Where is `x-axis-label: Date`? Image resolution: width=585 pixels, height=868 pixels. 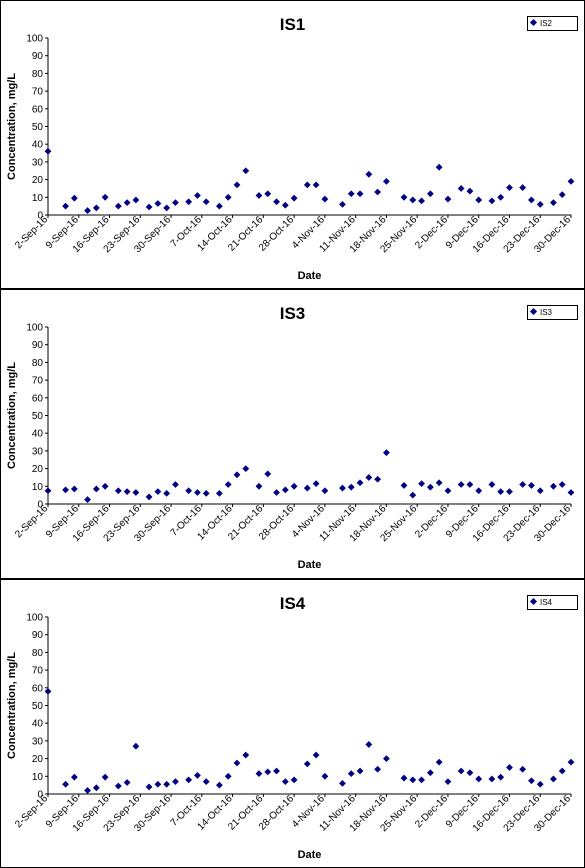
x-axis-label: Date is located at coordinates (310, 855).